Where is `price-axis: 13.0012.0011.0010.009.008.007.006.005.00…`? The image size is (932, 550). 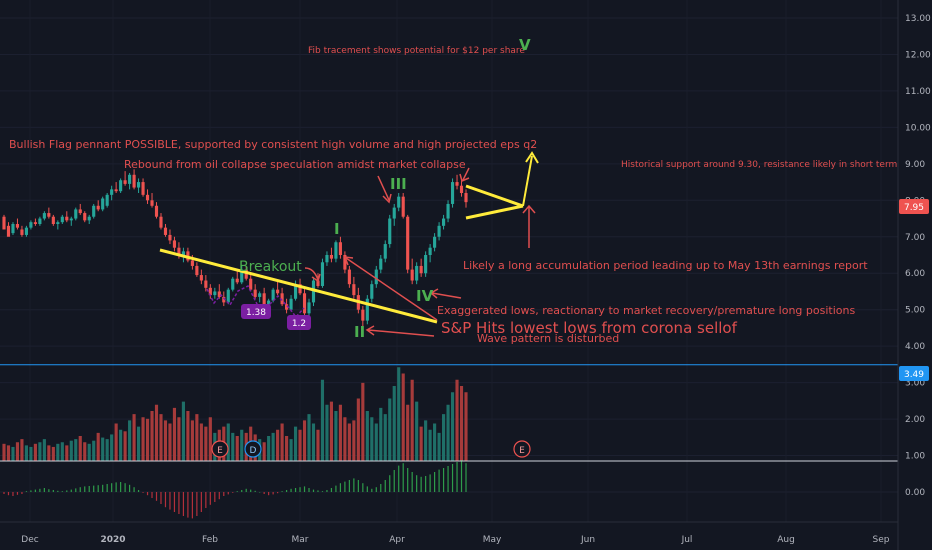
price-axis: 13.0012.0011.0010.009.008.007.006.005.00… is located at coordinates (918, 256).